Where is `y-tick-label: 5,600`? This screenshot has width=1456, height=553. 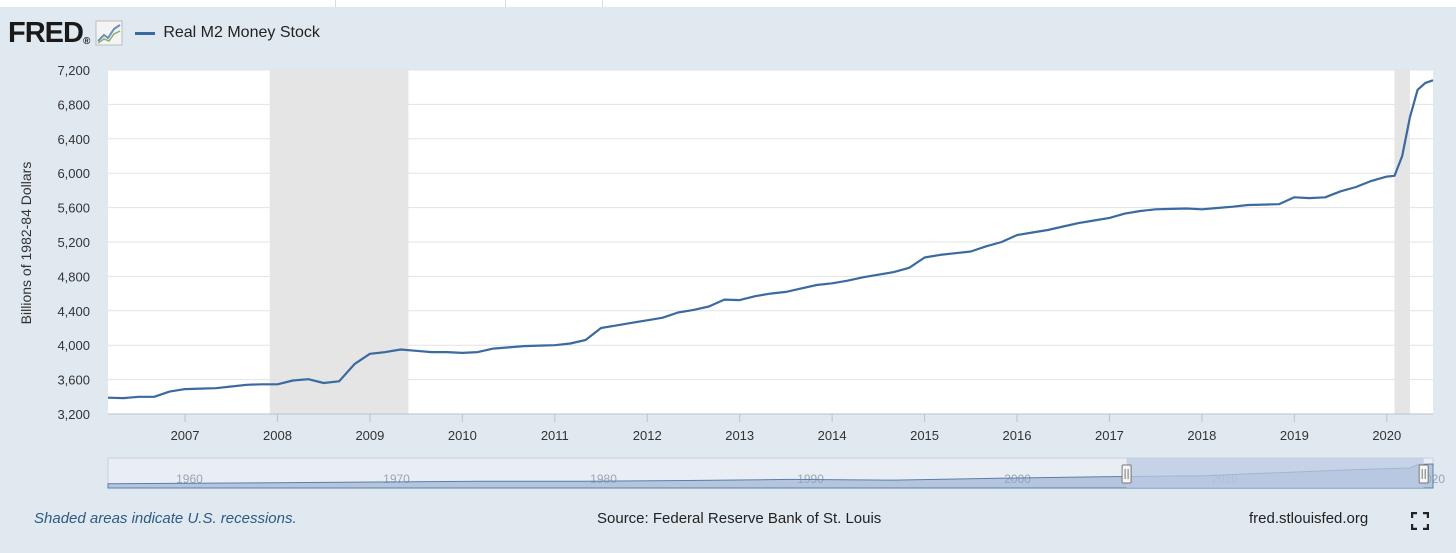
y-tick-label: 5,600 is located at coordinates (73, 208).